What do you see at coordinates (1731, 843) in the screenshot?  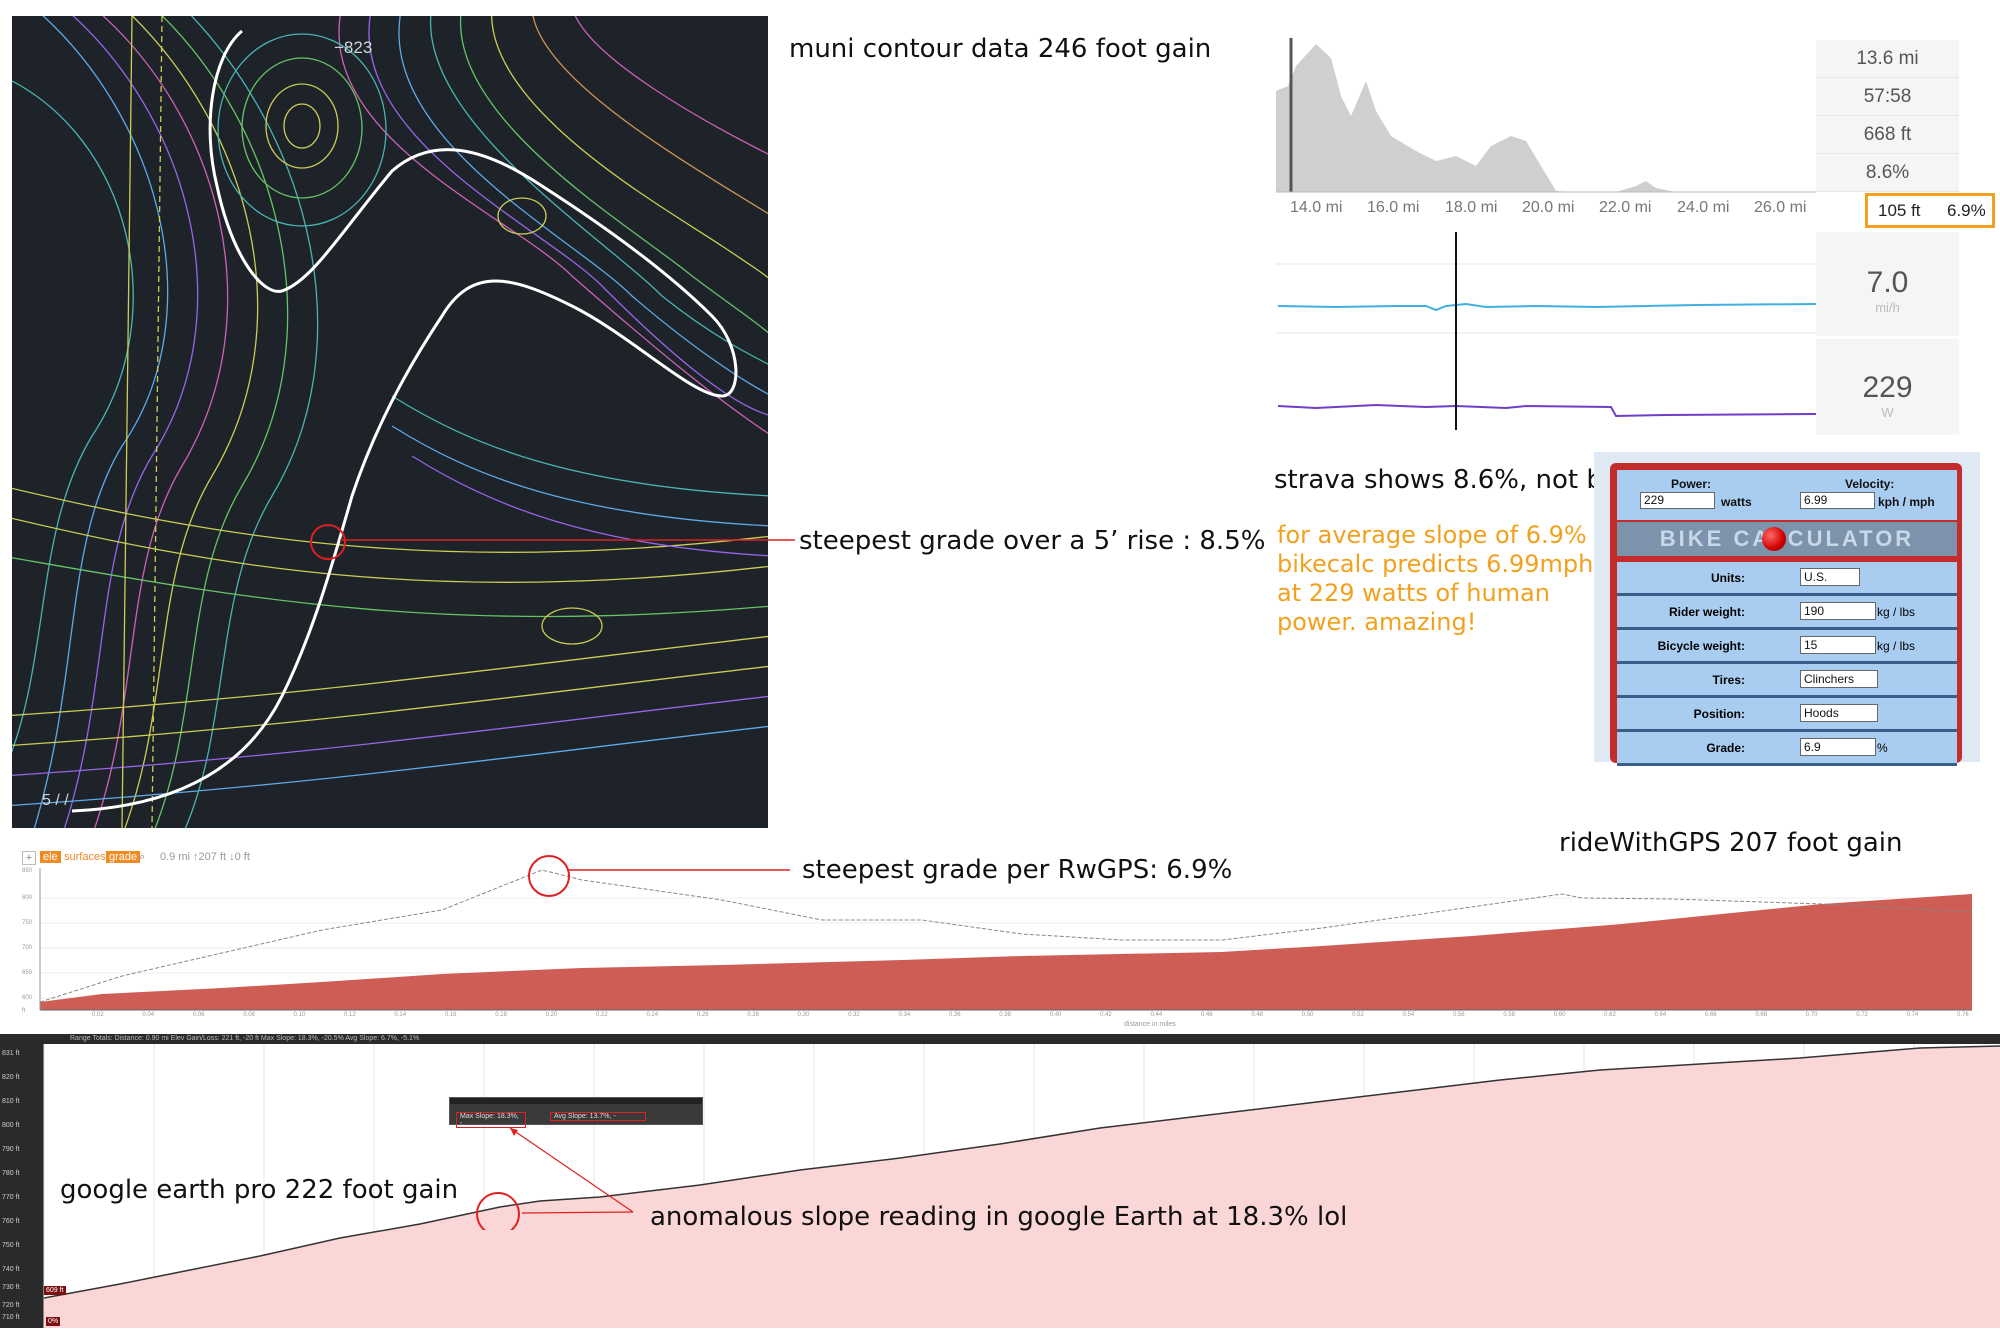 I see `rwgps-gain-caption: rideWithGPS 207 foot gain` at bounding box center [1731, 843].